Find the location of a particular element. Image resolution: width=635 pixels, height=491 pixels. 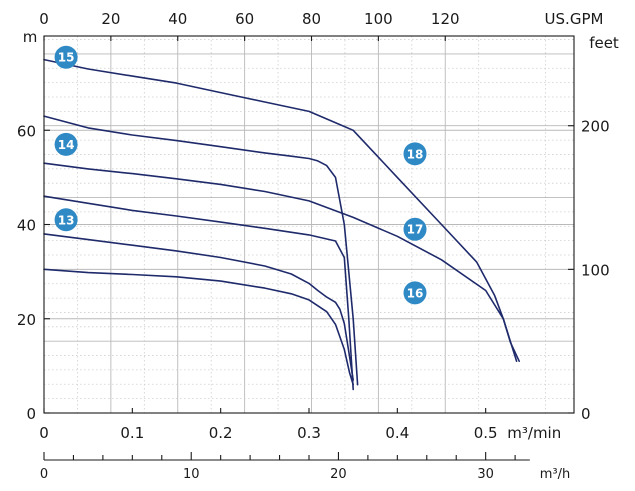

right-unit-label: feet is located at coordinates (604, 43).